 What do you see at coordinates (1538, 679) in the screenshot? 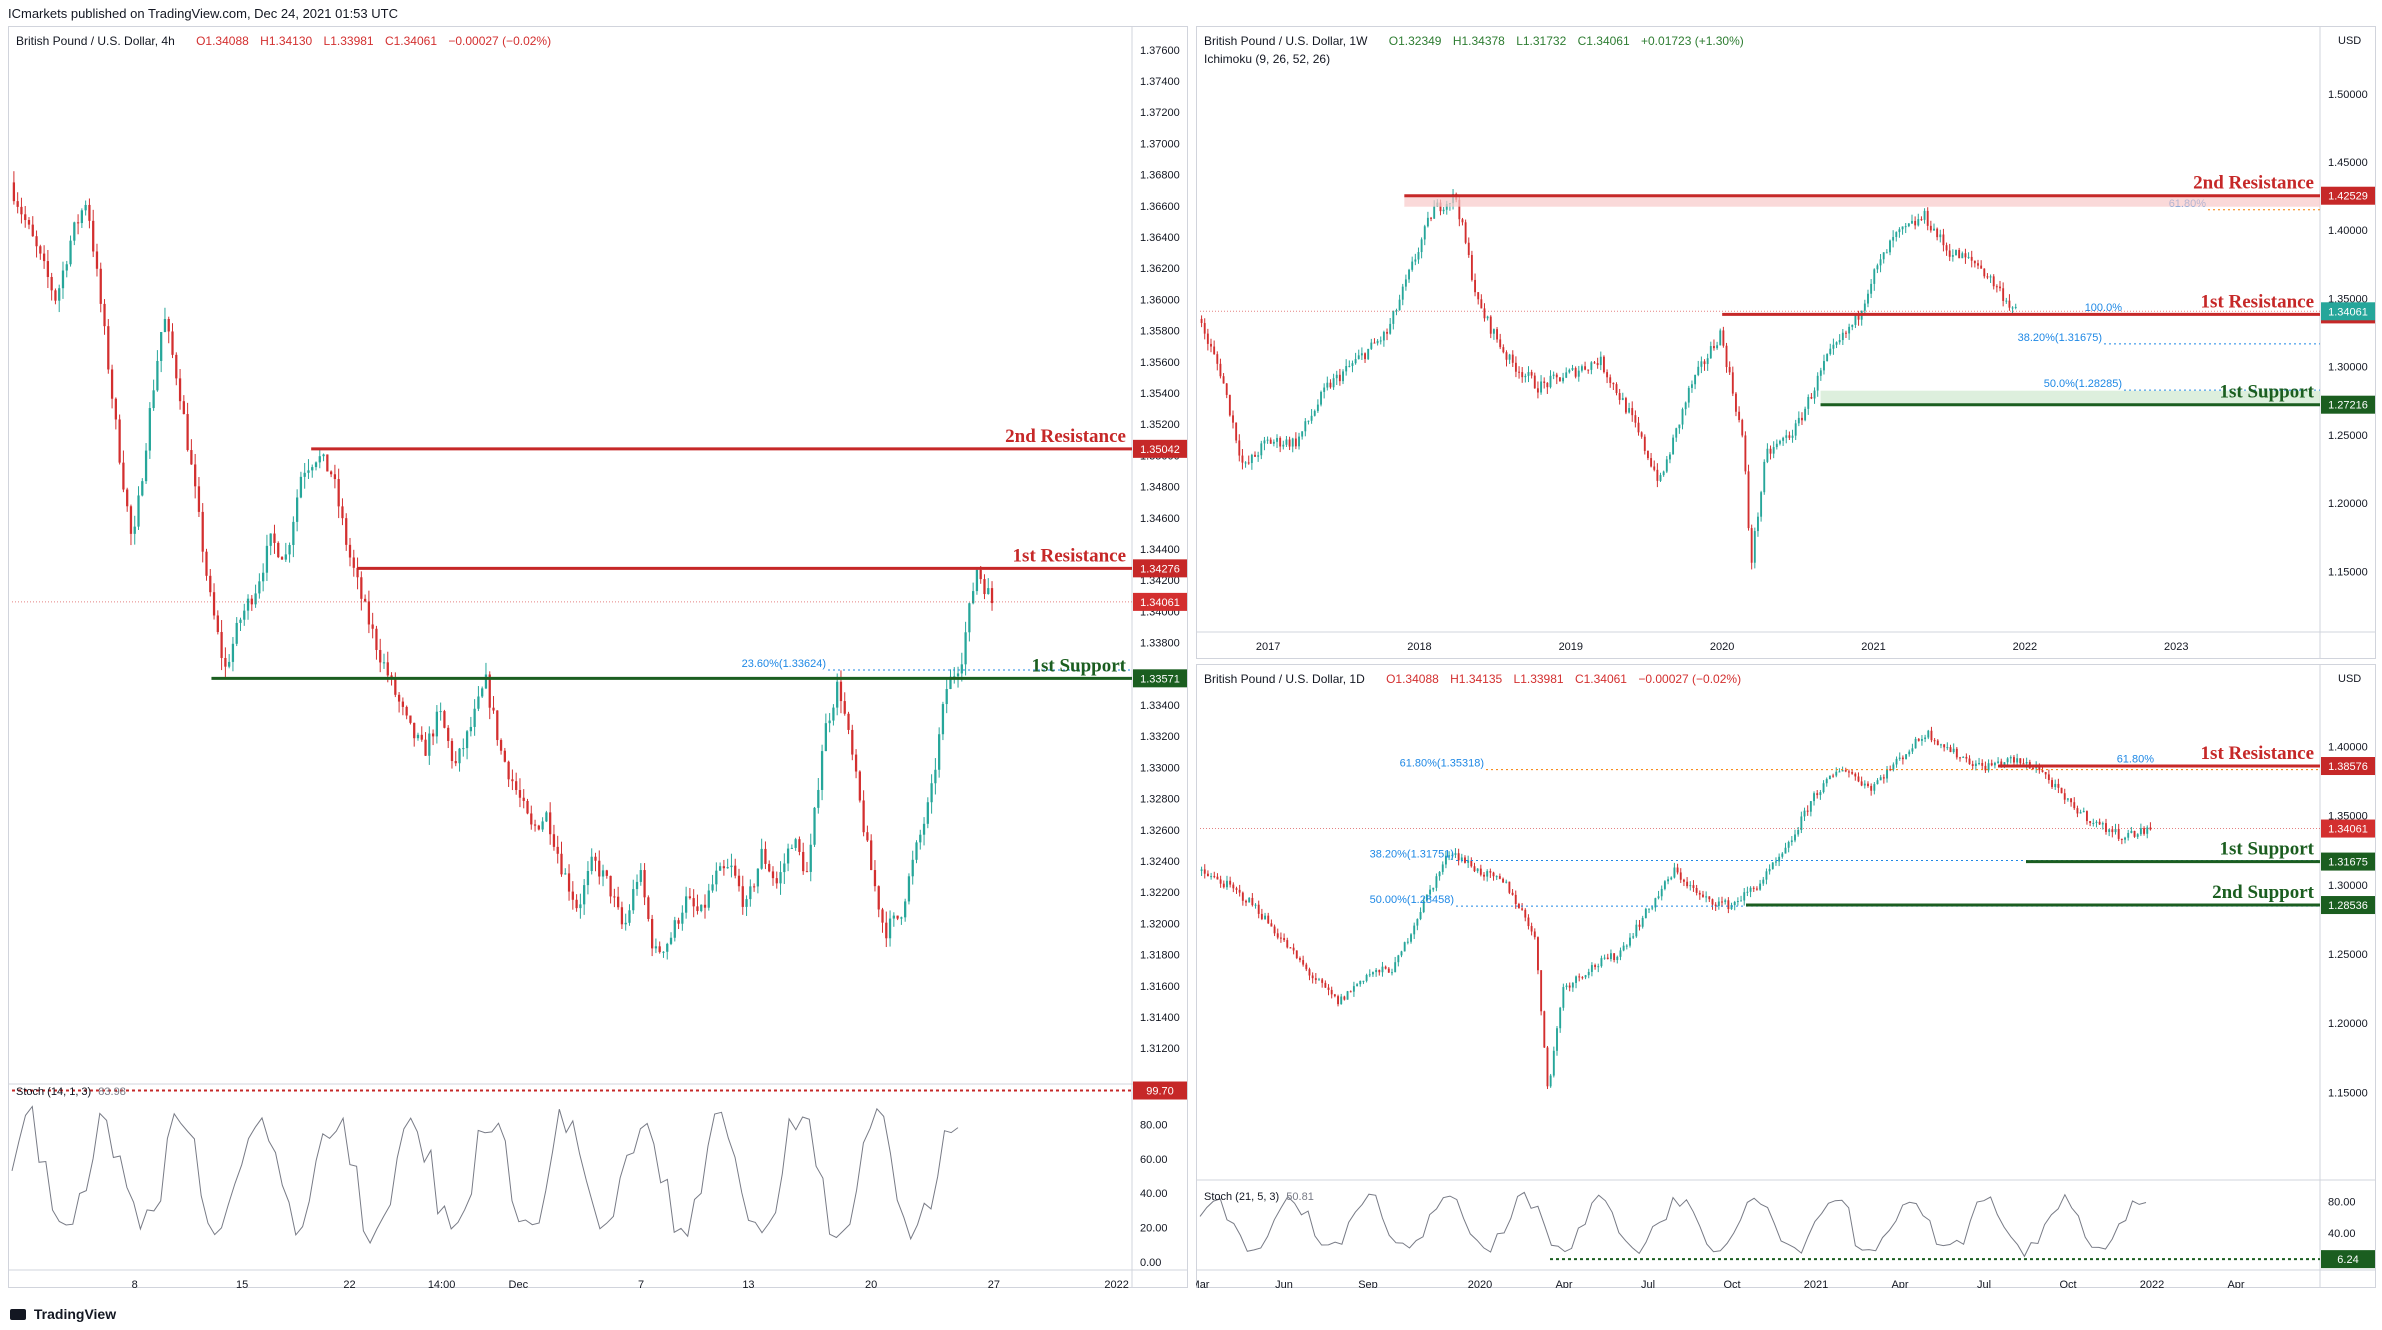
I see `chart-1d-low: L1.33981` at bounding box center [1538, 679].